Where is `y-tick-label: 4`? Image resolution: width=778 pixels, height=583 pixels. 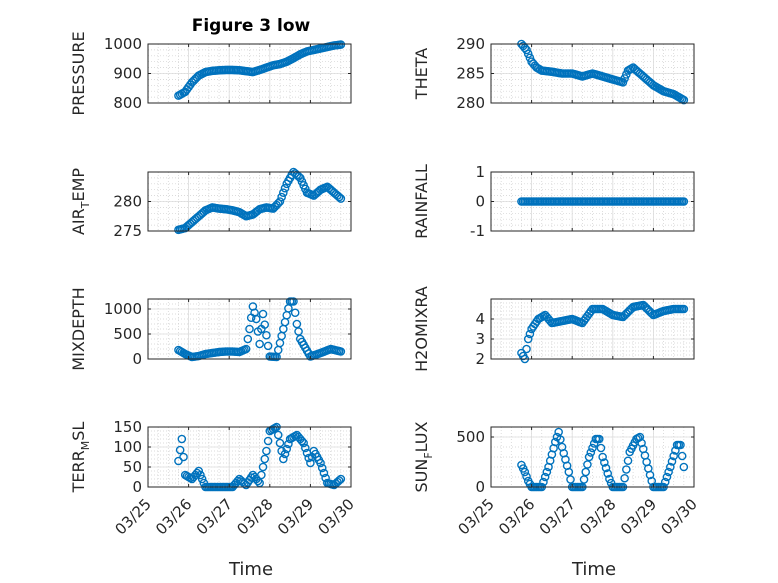 y-tick-label: 4 is located at coordinates (480, 319).